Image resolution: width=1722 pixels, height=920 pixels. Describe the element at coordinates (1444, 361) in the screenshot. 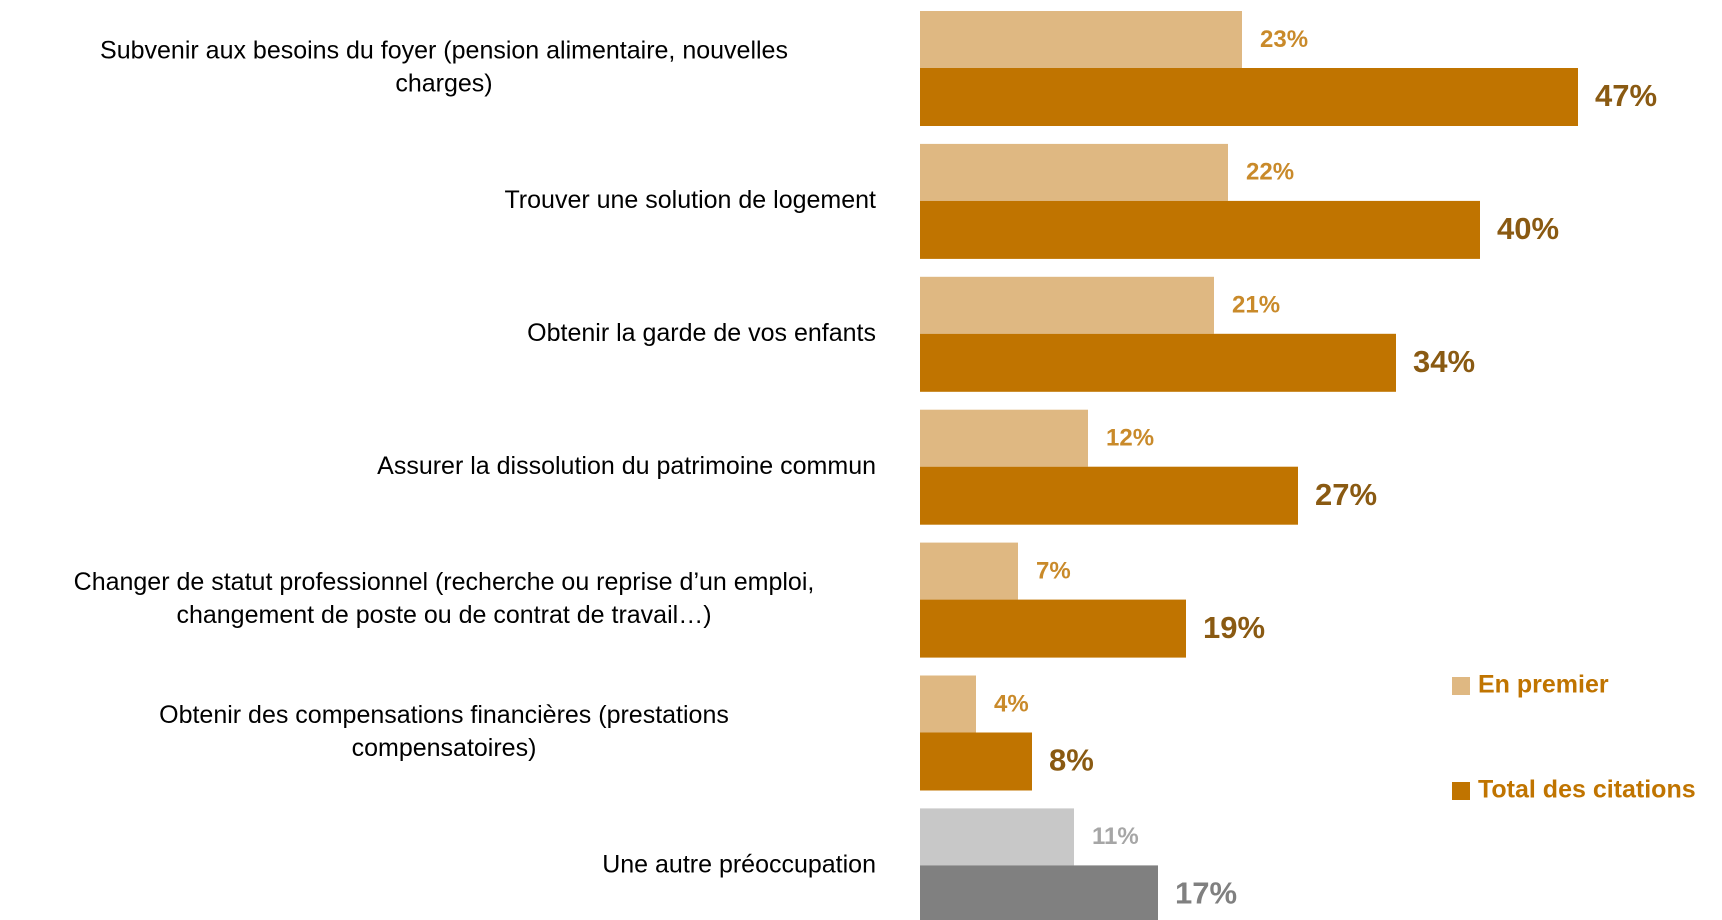

I see `value-label: 34%` at that location.